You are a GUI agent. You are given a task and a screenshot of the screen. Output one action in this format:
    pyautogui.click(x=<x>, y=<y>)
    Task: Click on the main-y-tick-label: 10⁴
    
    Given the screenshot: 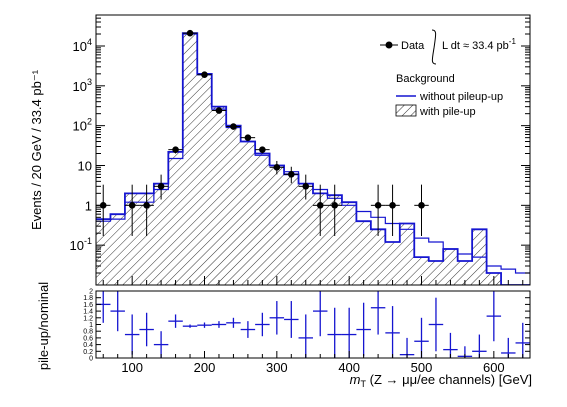 What is the action you would take?
    pyautogui.click(x=82, y=45)
    